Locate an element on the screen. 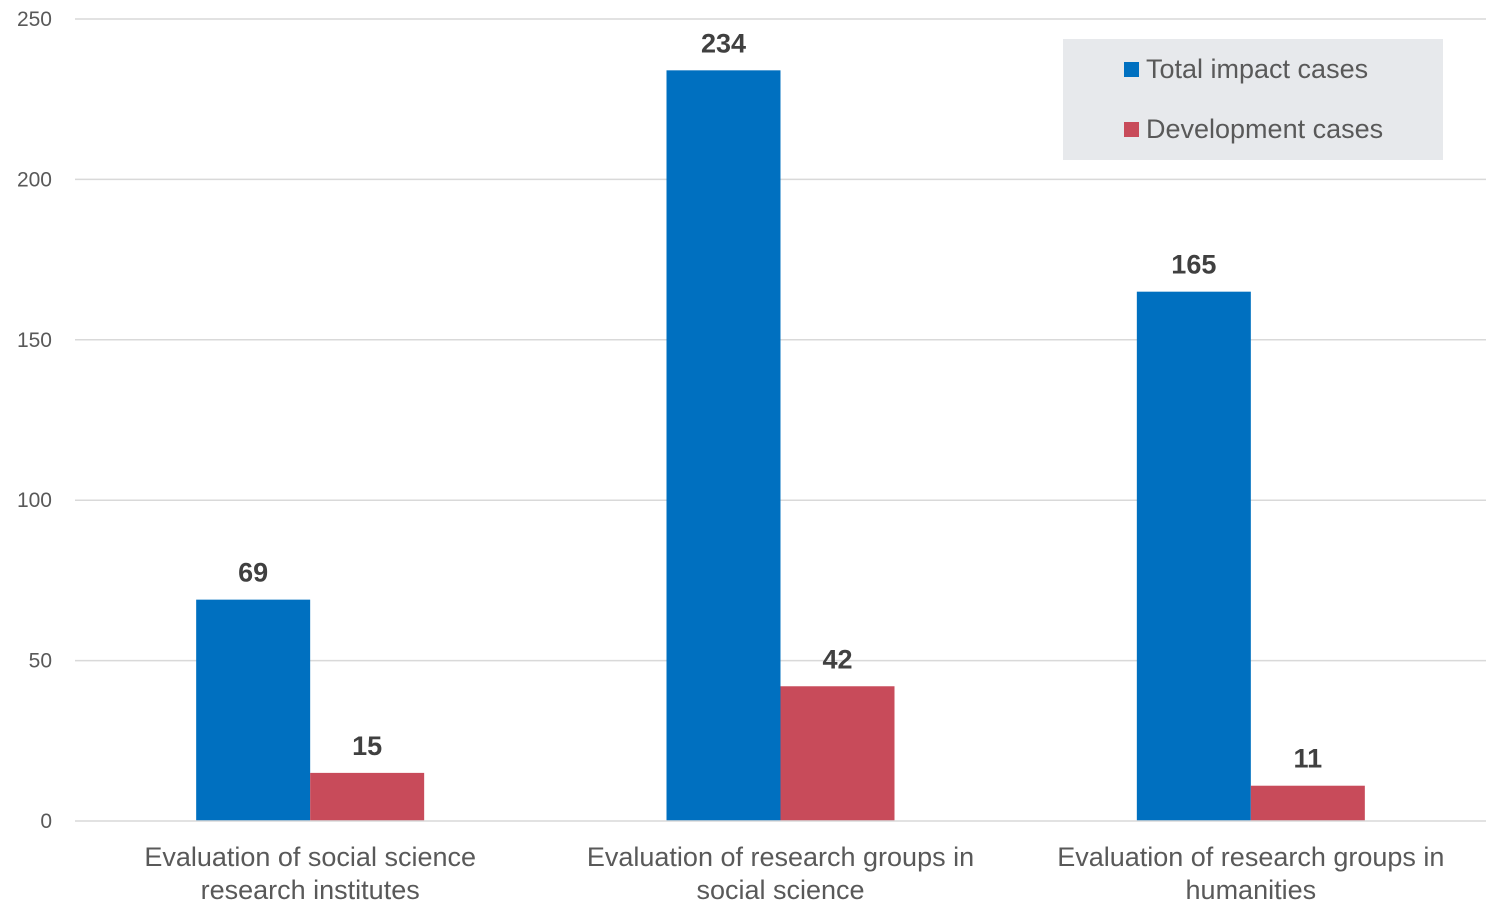 The width and height of the screenshot is (1486, 903). legend-entry: Total impact cases is located at coordinates (1257, 69).